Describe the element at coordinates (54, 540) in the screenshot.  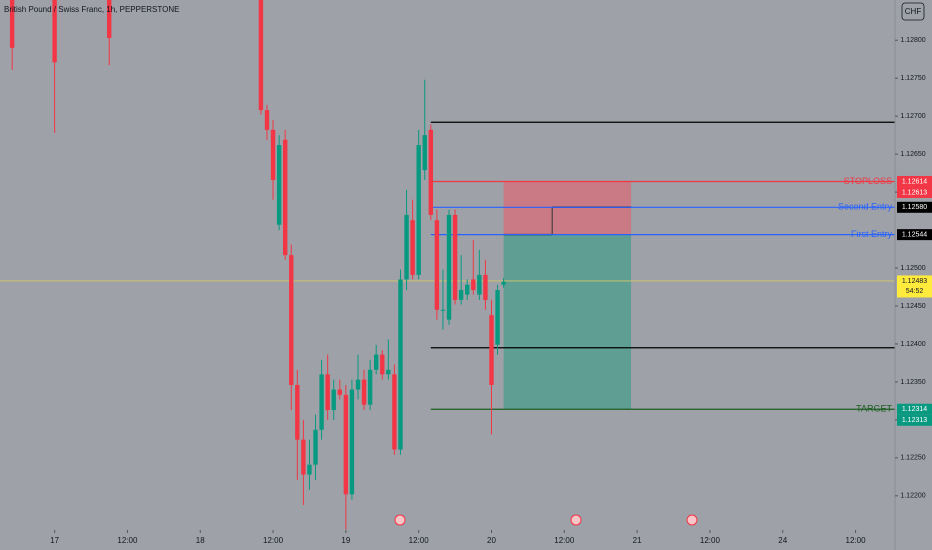
I see `x-tick-label: 17` at that location.